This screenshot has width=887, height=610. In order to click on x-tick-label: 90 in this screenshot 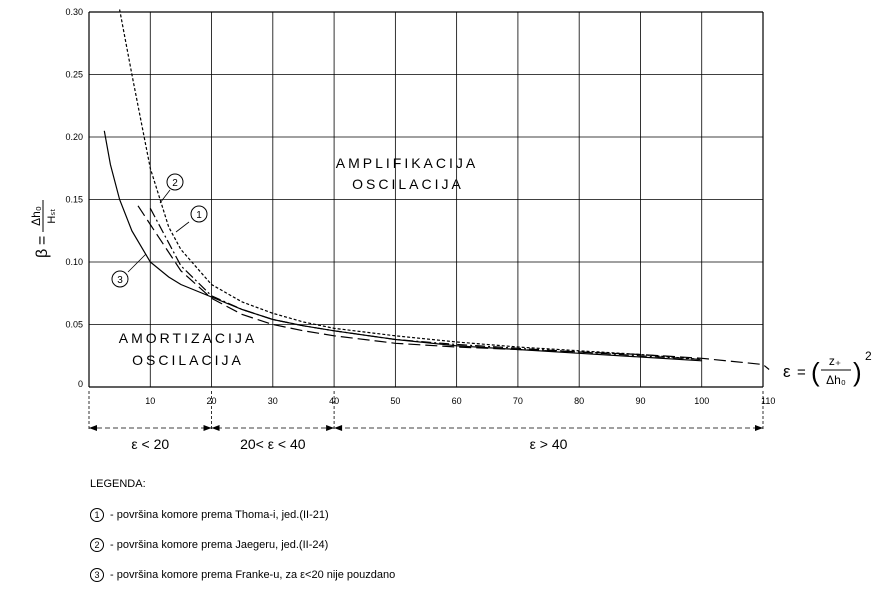, I will do `click(640, 401)`.